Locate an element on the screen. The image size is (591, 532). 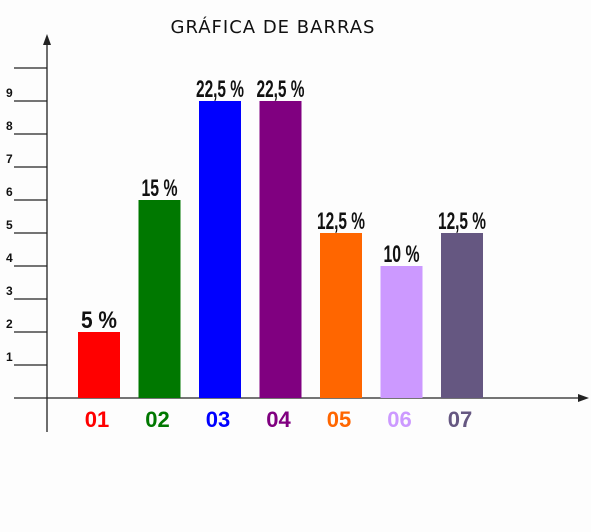
x-axis-arrow is located at coordinates (583, 398).